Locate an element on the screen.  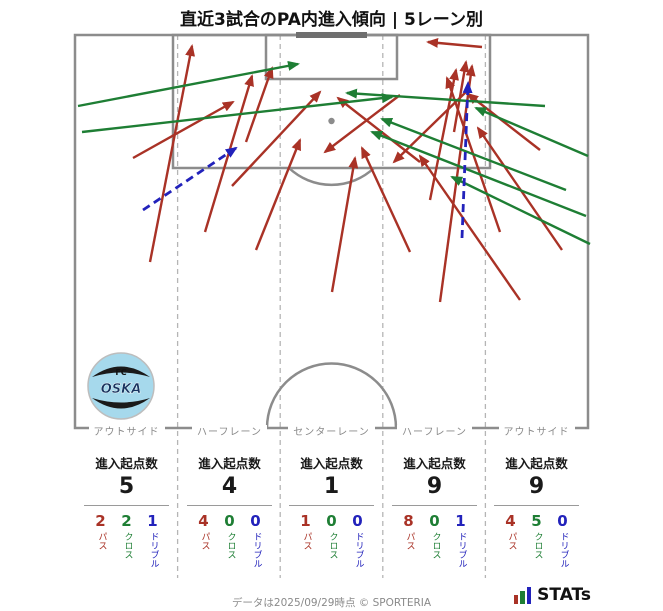
breakdown: 4 パス 5 クロス 0 ドリブル is located at coordinates (536, 540).